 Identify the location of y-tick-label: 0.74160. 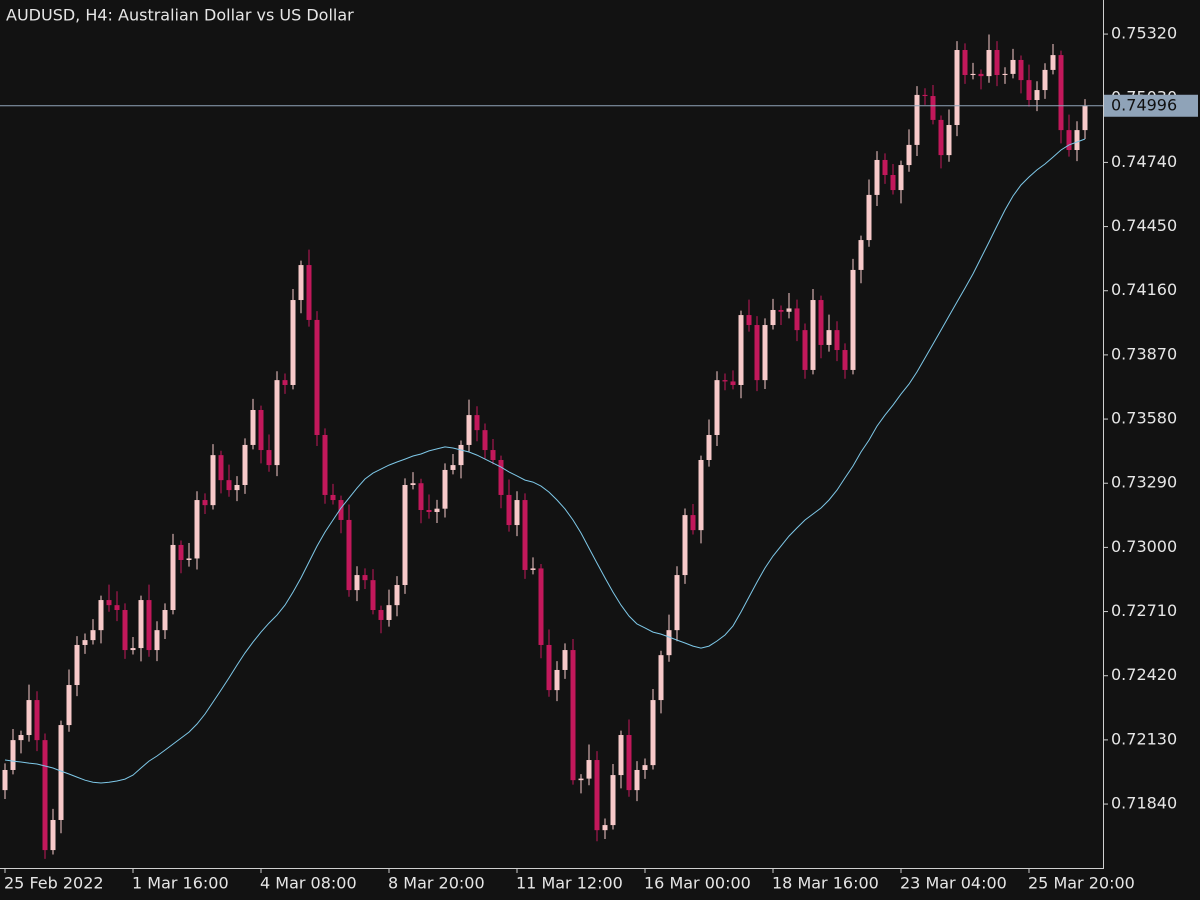
(1144, 289).